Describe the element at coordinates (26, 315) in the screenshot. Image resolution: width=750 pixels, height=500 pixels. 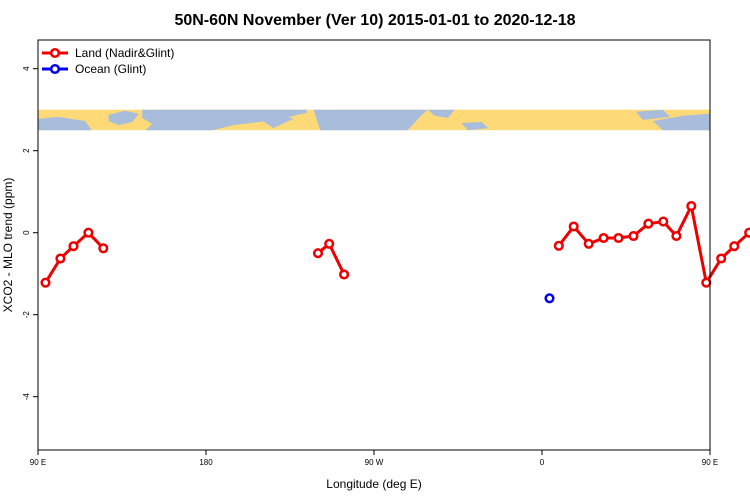
I see `y-tick-label: -2` at that location.